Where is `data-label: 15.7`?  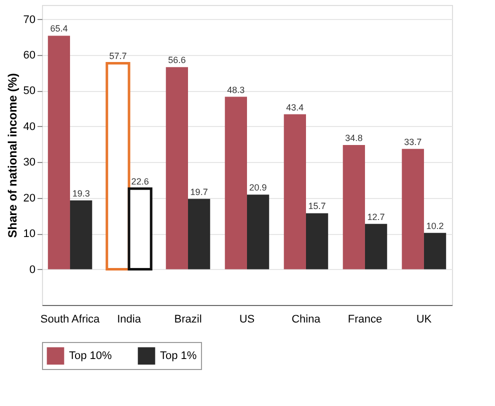 data-label: 15.7 is located at coordinates (317, 206).